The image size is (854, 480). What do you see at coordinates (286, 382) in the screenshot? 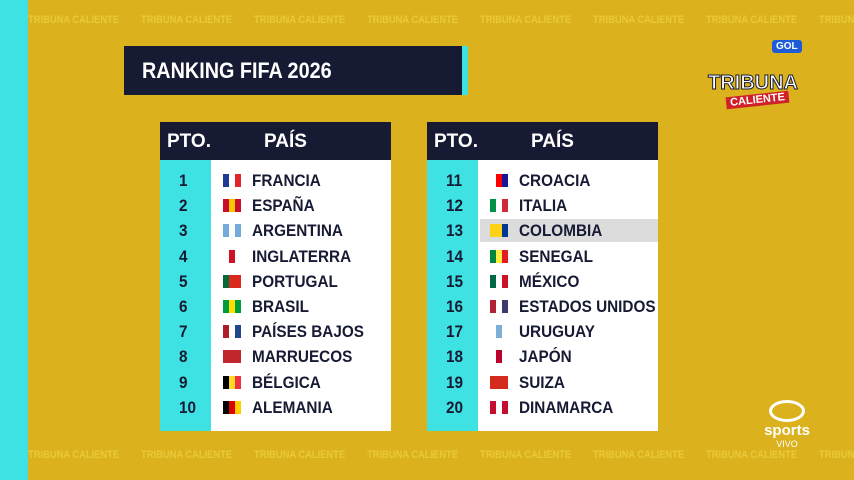
I see `country: BÉLGICA` at bounding box center [286, 382].